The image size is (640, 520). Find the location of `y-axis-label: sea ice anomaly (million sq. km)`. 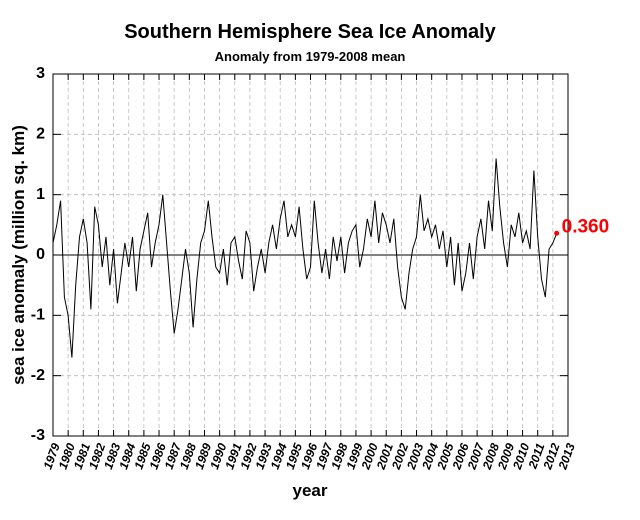

y-axis-label: sea ice anomaly (million sq. km) is located at coordinates (18, 255).